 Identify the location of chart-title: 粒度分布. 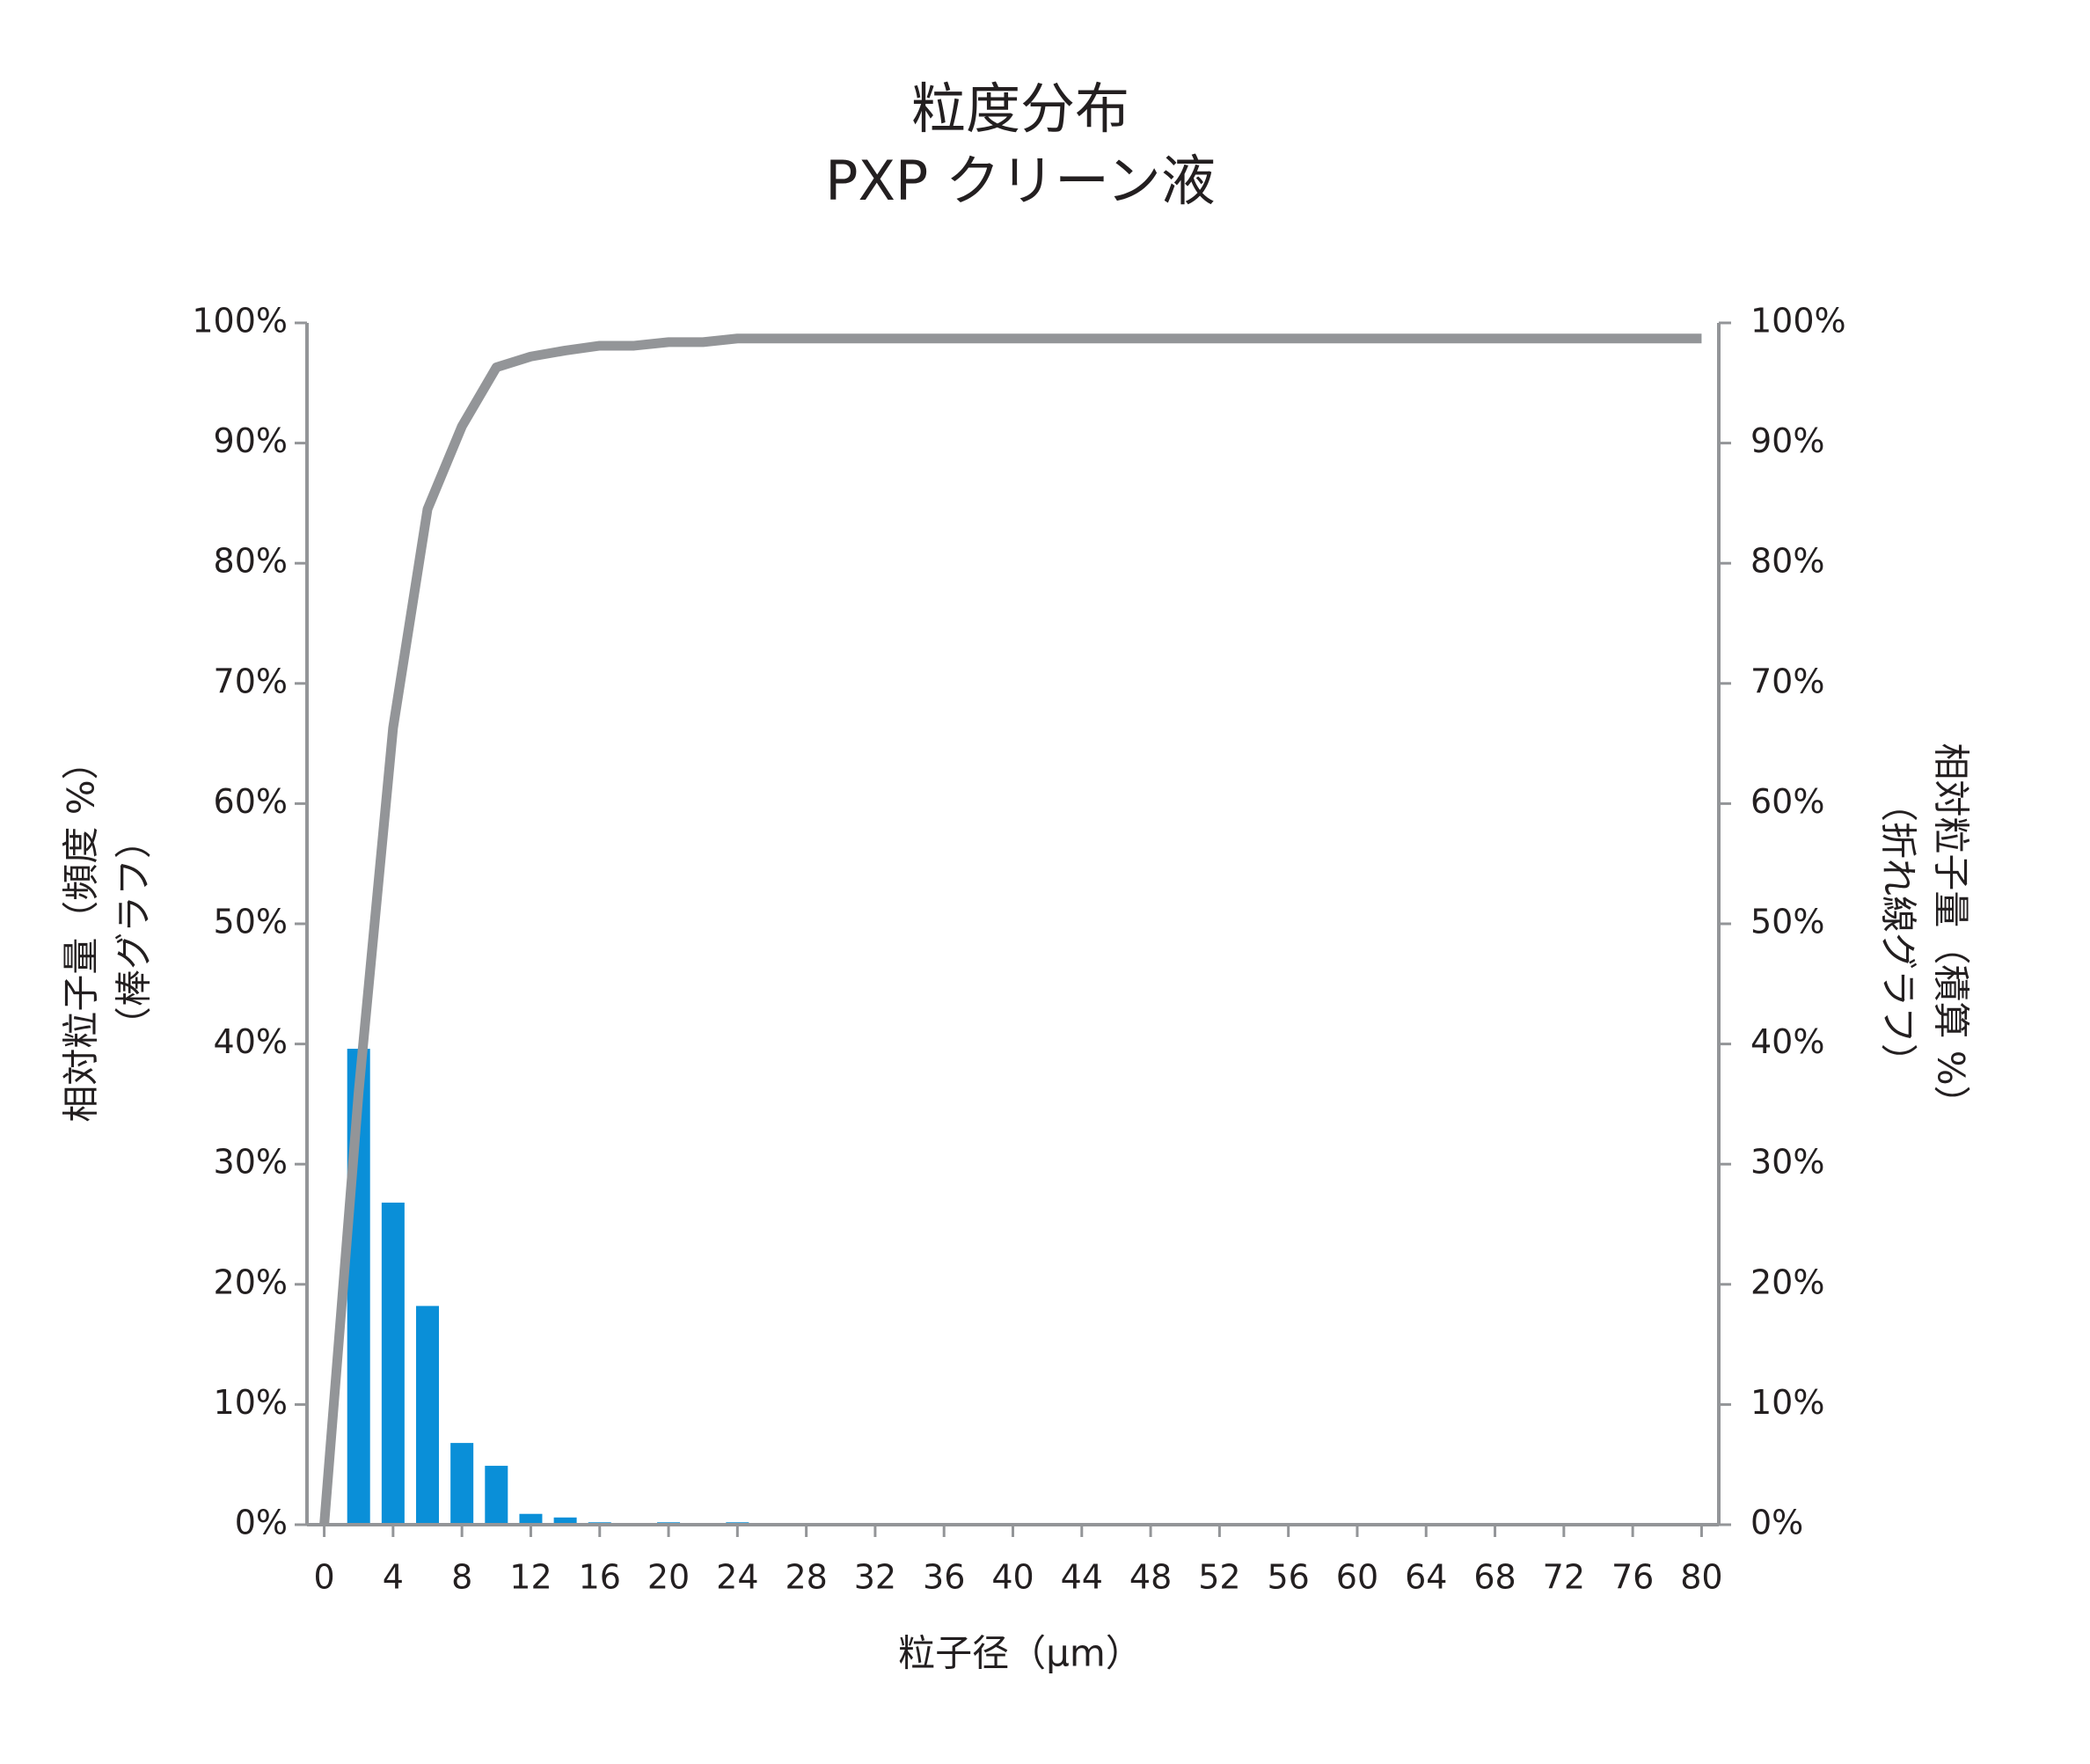
(1020, 109).